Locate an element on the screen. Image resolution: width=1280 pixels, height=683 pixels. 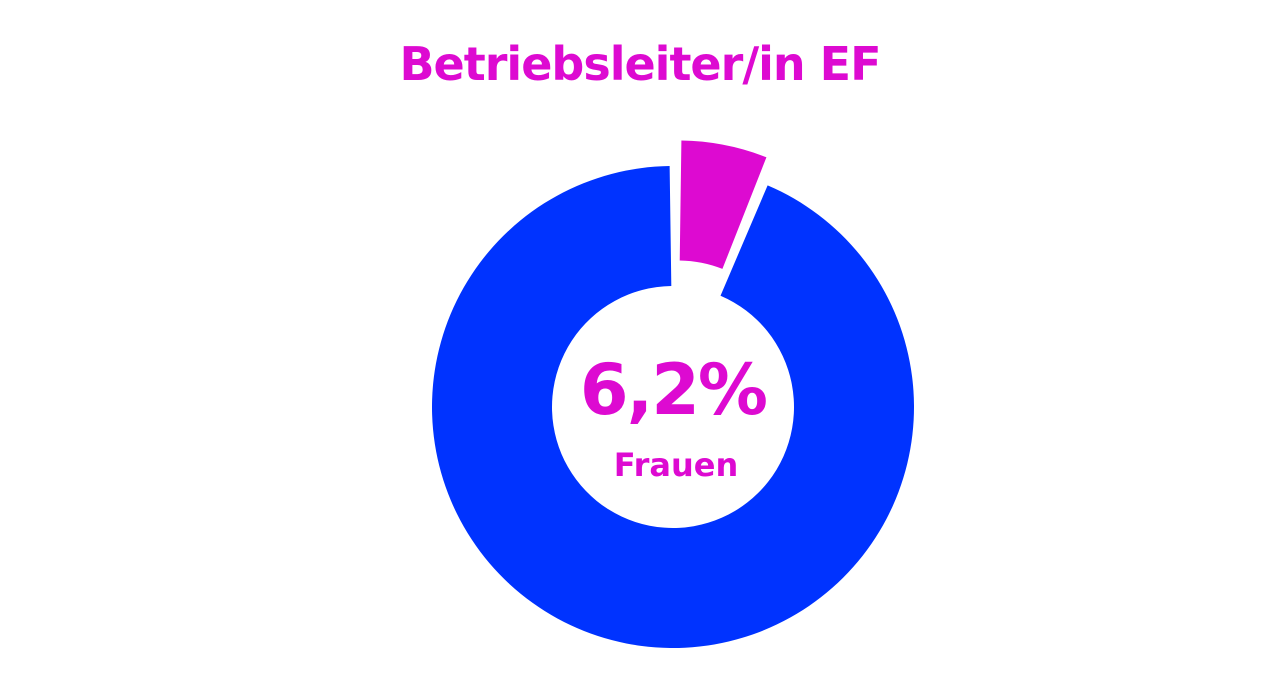
chart-title: Betriebsleiter/in EF is located at coordinates (640, 64).